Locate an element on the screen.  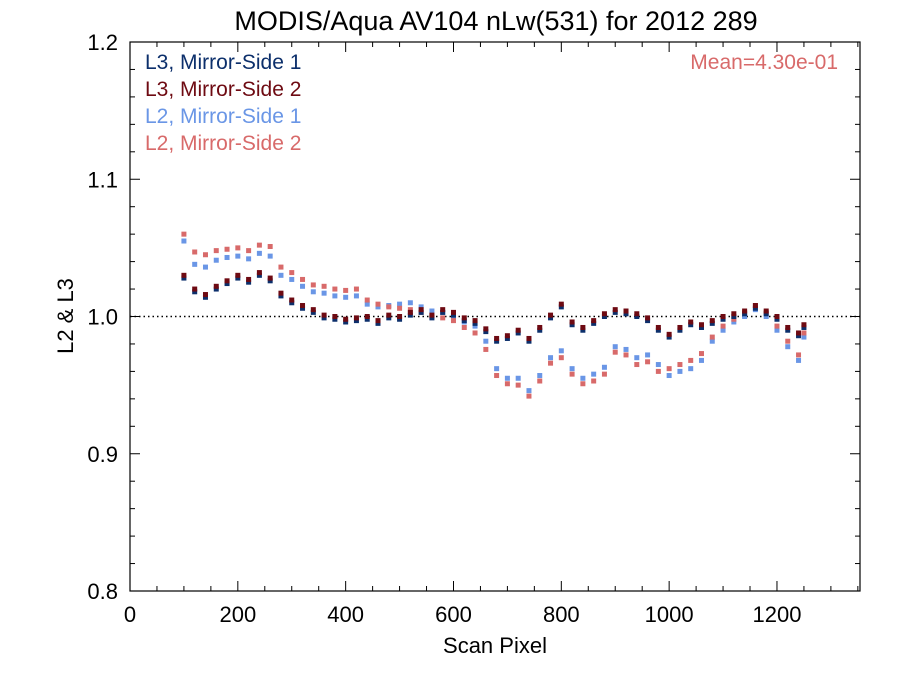
y-tick-label: 0.9 is located at coordinates (102, 454).